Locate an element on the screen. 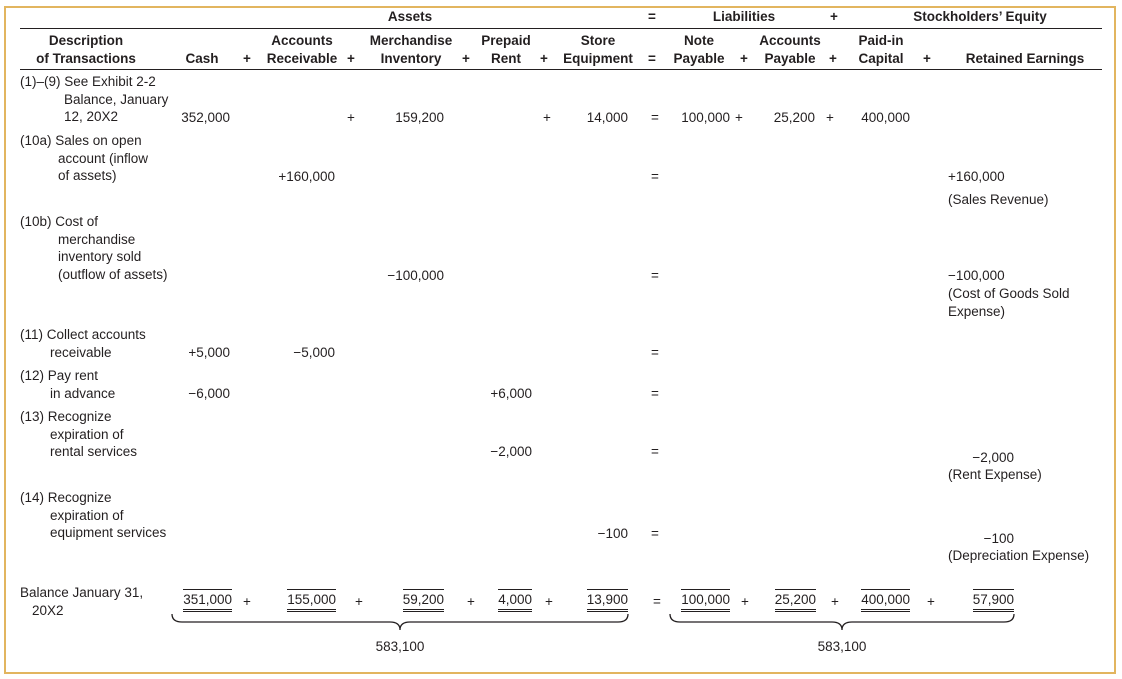 Image resolution: width=1122 pixels, height=679 pixels. balance-paid-in-capital: 400,000 is located at coordinates (880, 600).